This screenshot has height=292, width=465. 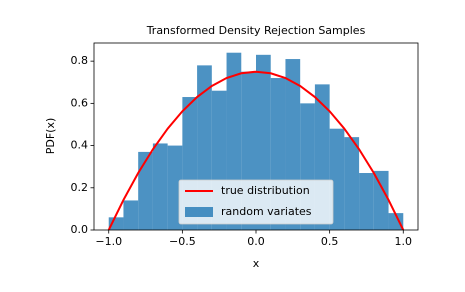 What do you see at coordinates (266, 211) in the screenshot?
I see `legend-label: random variates` at bounding box center [266, 211].